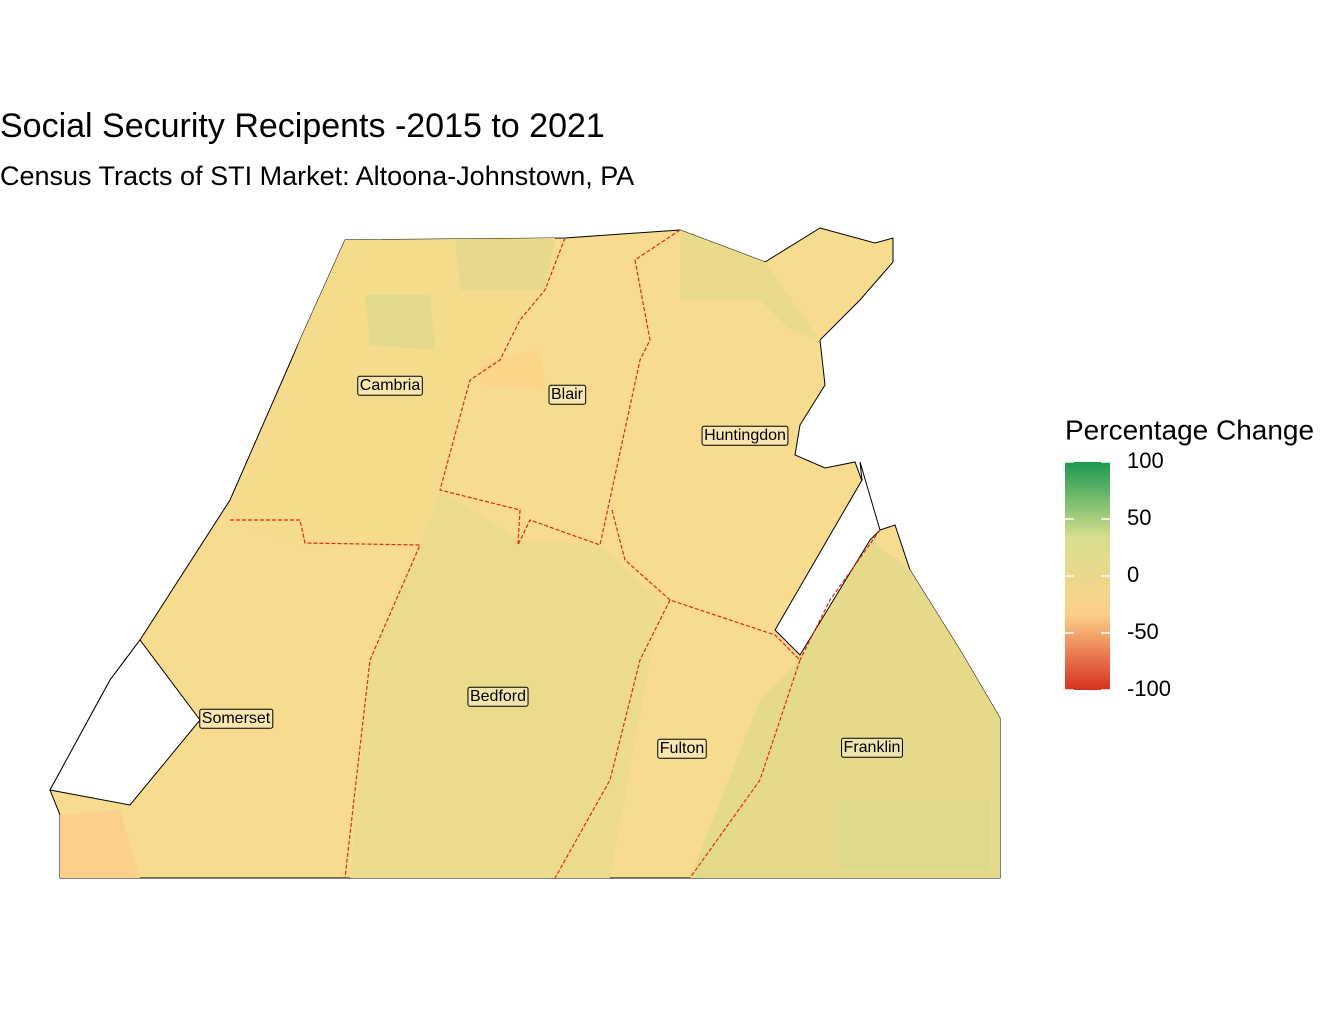 The image size is (1344, 1013). I want to click on legend-tick-label: 0, so click(1133, 574).